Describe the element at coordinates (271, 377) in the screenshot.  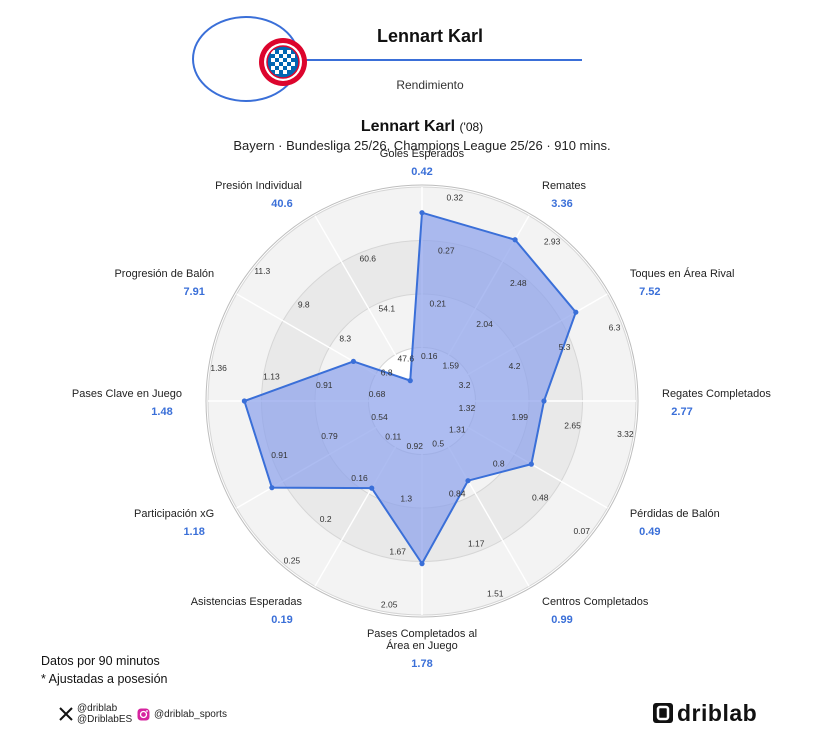
I see `scale-tick-label: 1.13` at that location.